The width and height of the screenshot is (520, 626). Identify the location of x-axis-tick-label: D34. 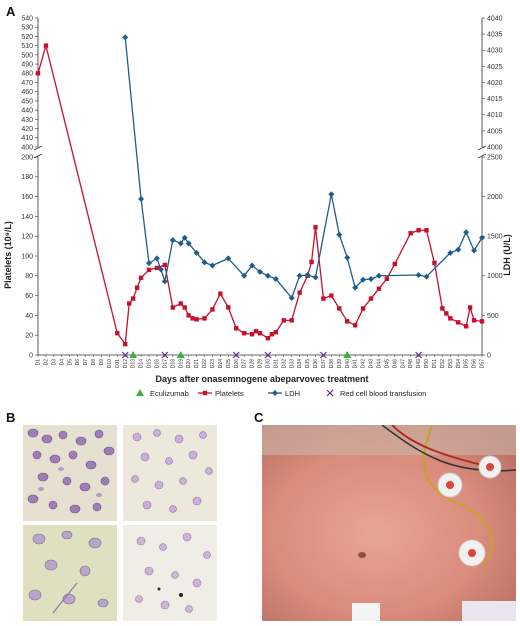
(300, 363).